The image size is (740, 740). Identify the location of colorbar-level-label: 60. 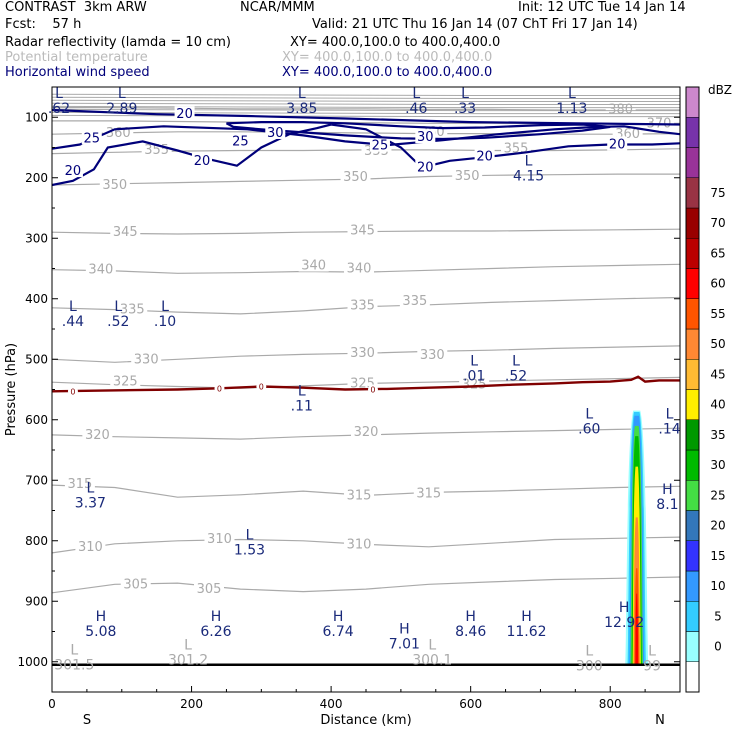
(717, 284).